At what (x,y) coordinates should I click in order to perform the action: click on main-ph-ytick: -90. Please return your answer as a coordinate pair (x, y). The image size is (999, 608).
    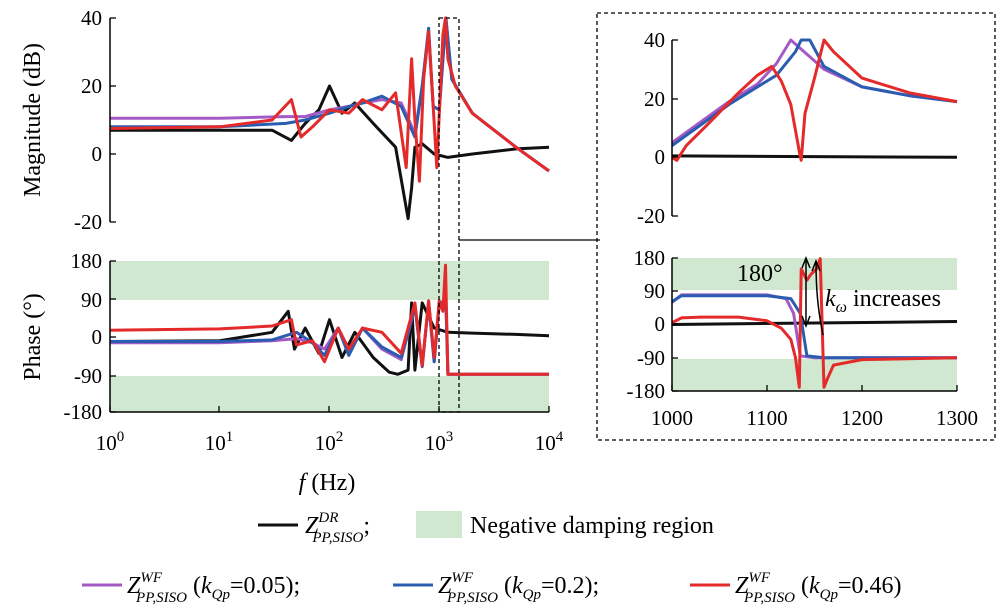
    Looking at the image, I should click on (88, 376).